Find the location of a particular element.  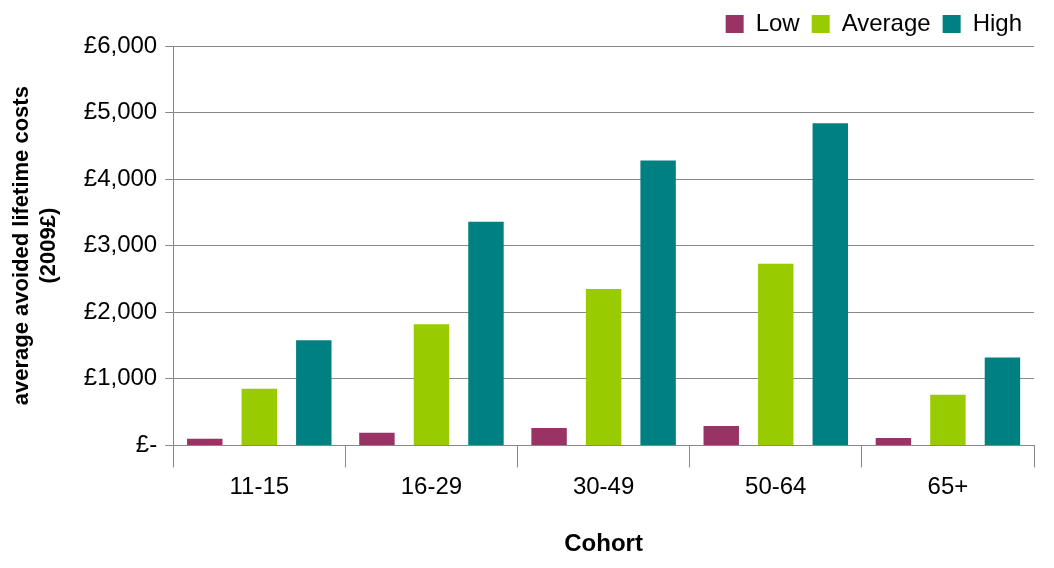

y-tick-label: £1,000 is located at coordinates (120, 377).